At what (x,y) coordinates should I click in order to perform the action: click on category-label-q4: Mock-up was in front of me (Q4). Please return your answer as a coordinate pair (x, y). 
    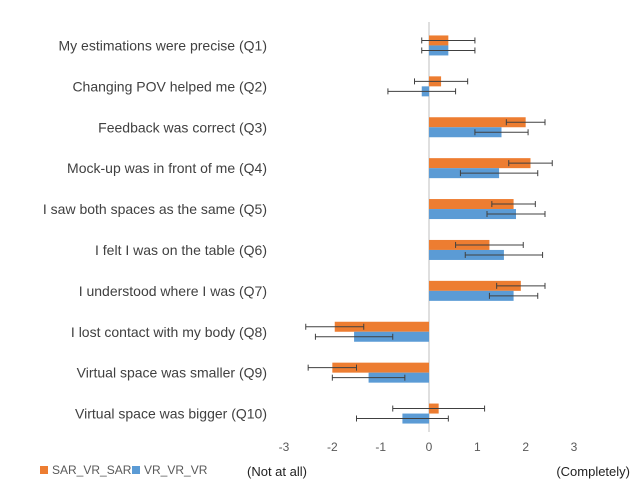
    Looking at the image, I should click on (167, 168).